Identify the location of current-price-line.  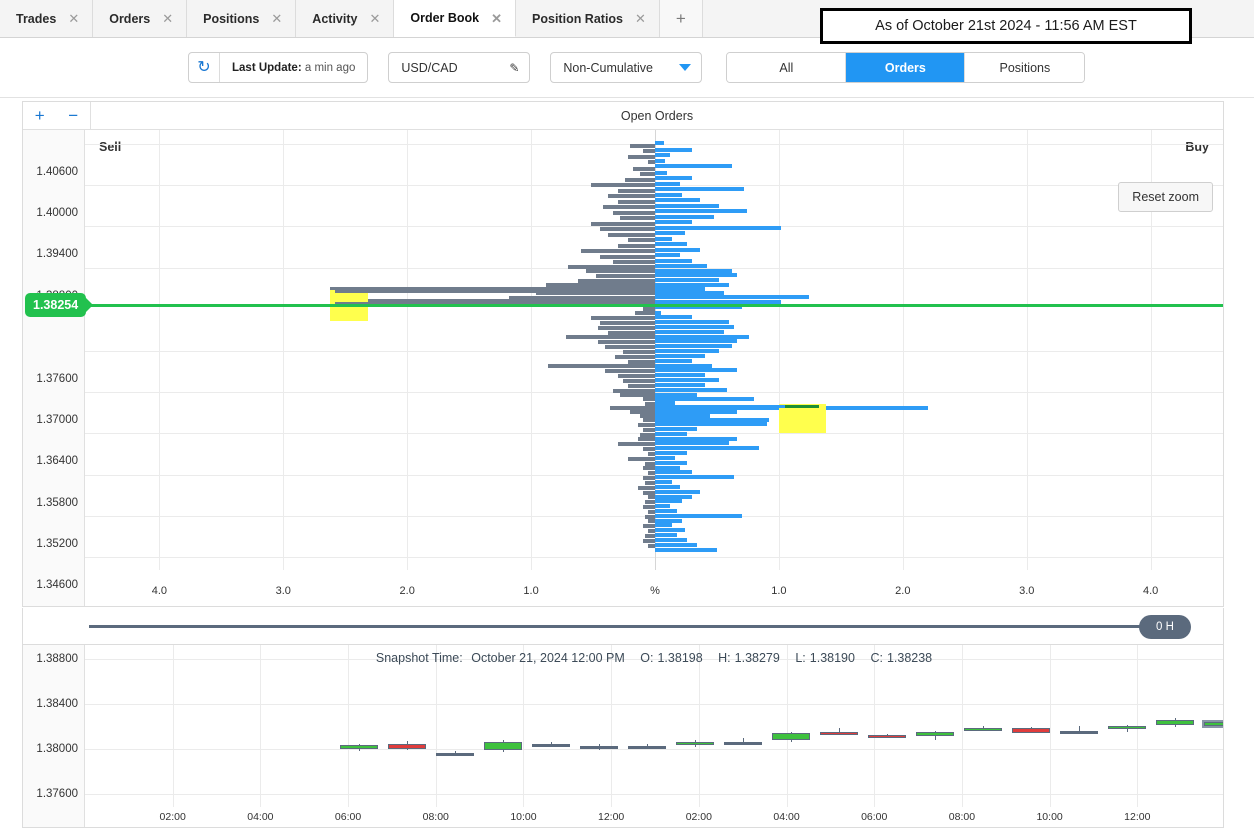
(654, 306).